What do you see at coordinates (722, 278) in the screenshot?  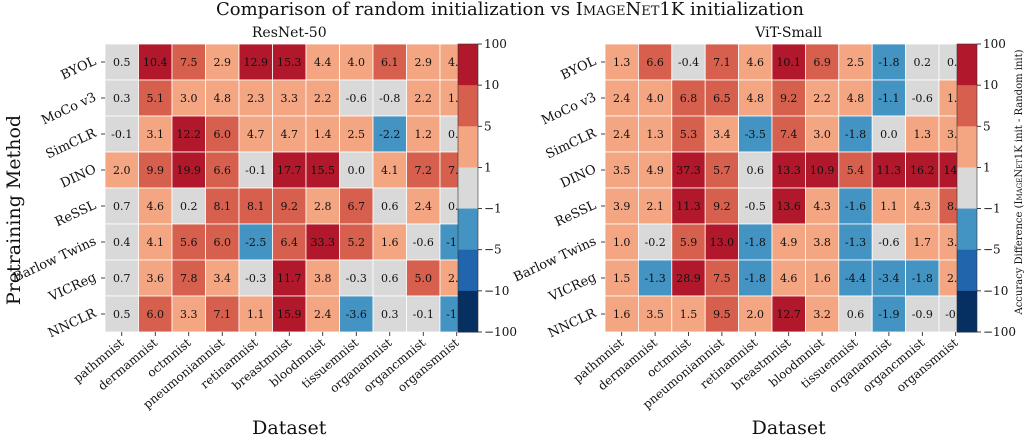 I see `vit-cell-label: 7.5` at bounding box center [722, 278].